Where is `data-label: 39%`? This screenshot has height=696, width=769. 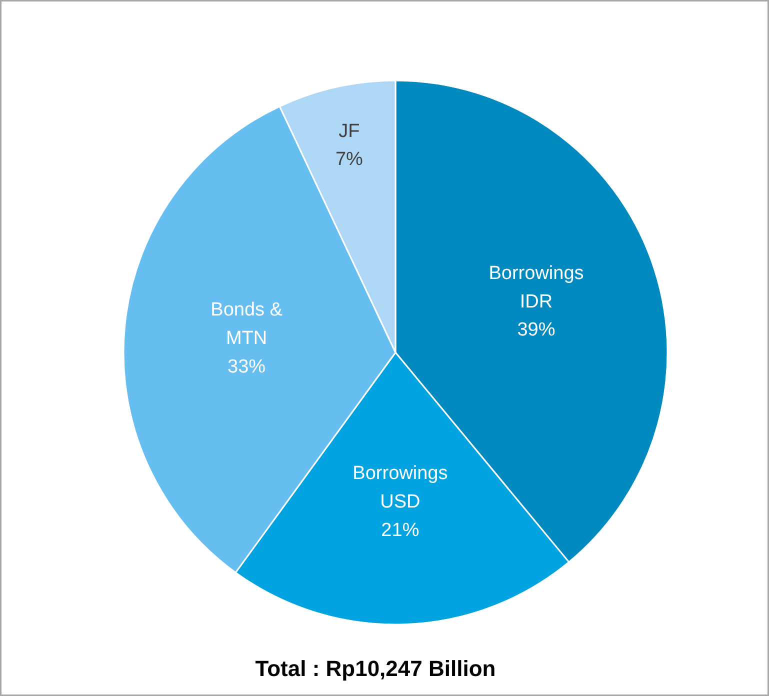
data-label: 39% is located at coordinates (536, 330).